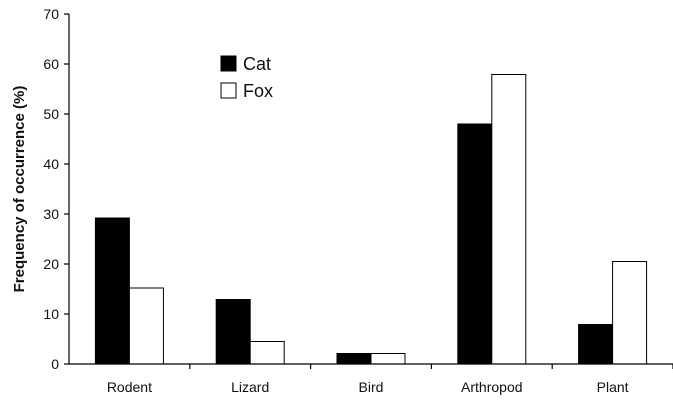 This screenshot has height=402, width=673. What do you see at coordinates (354, 359) in the screenshot?
I see `bar-cat-bird` at bounding box center [354, 359].